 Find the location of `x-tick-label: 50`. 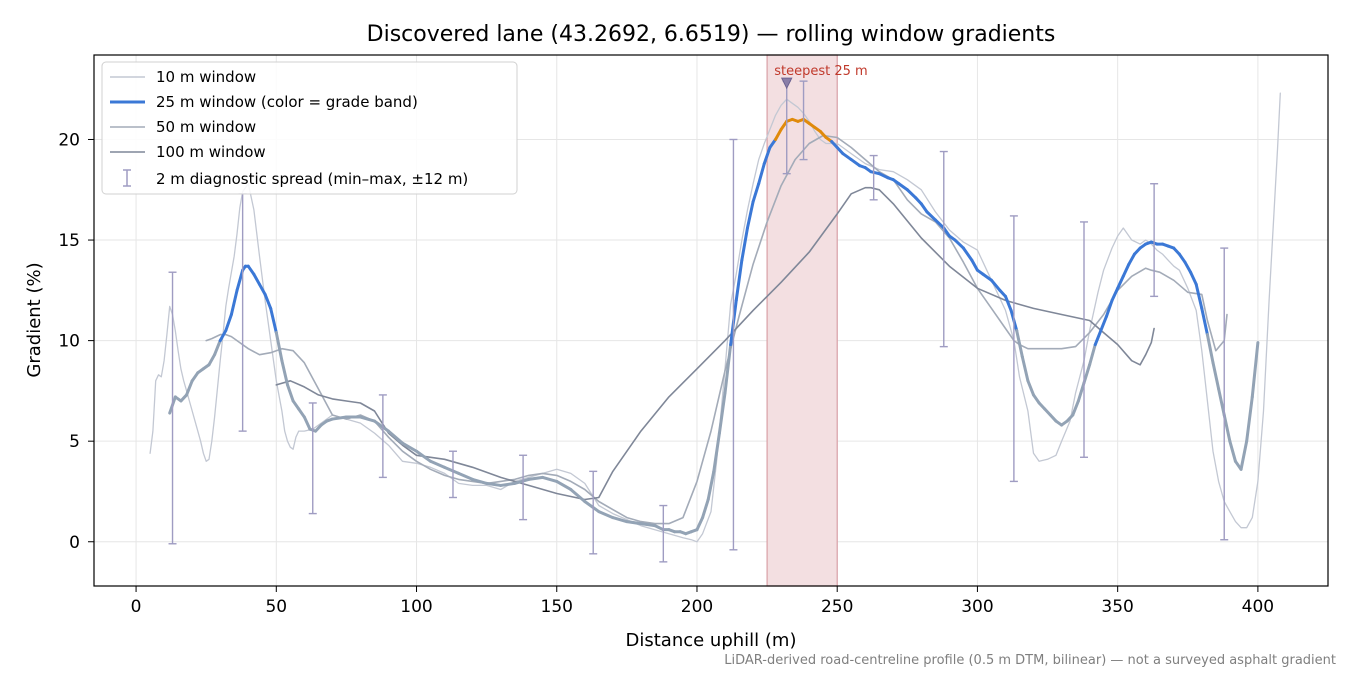

x-tick-label: 50 is located at coordinates (276, 607).